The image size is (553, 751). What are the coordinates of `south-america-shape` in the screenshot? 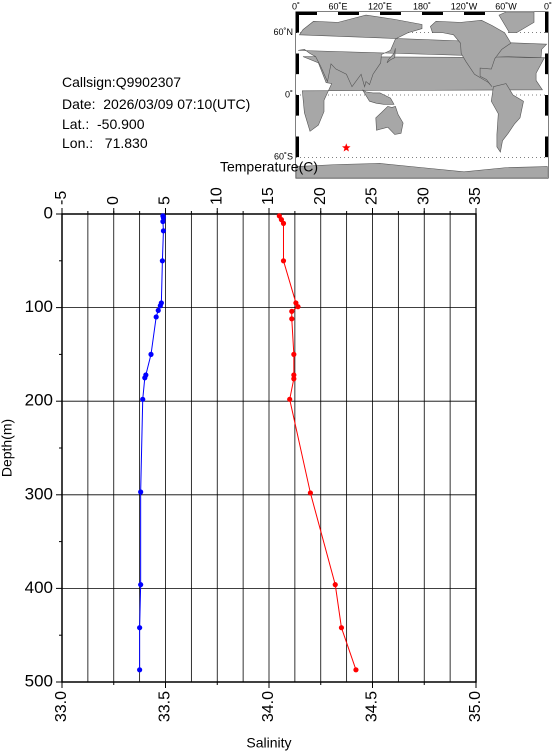 It's located at (507, 118).